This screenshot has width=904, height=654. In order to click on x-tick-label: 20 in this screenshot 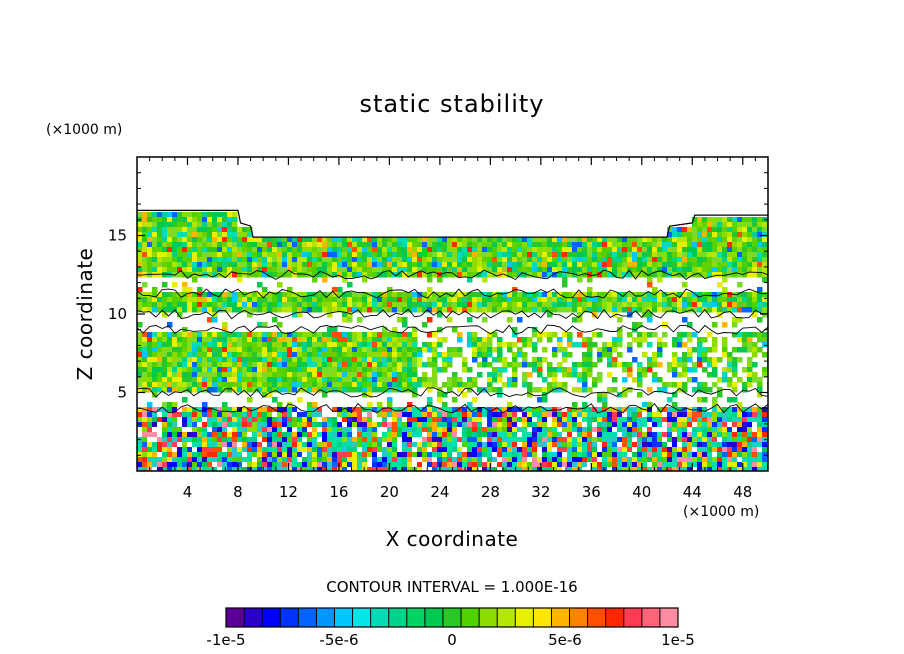, I will do `click(389, 492)`.